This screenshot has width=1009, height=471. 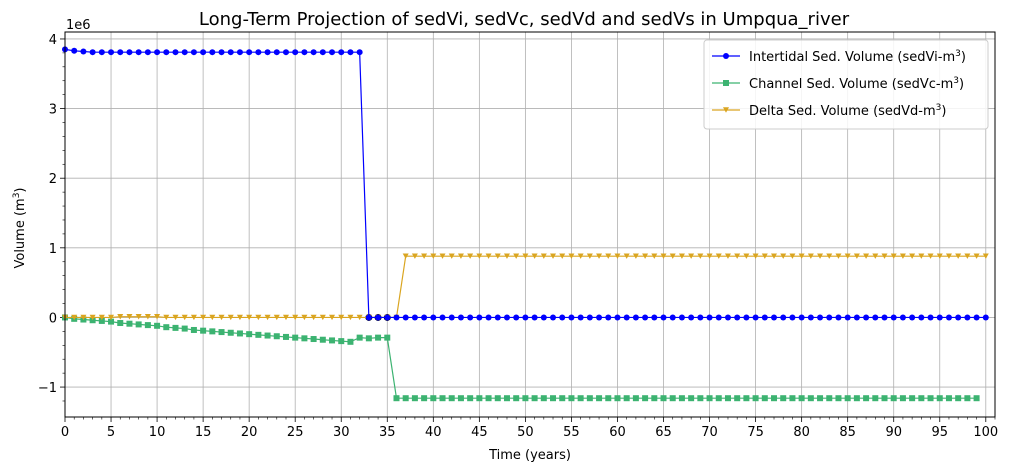 I want to click on legend-label: Intertidal Sed. Volume (sedVi-m3), so click(x=857, y=57).